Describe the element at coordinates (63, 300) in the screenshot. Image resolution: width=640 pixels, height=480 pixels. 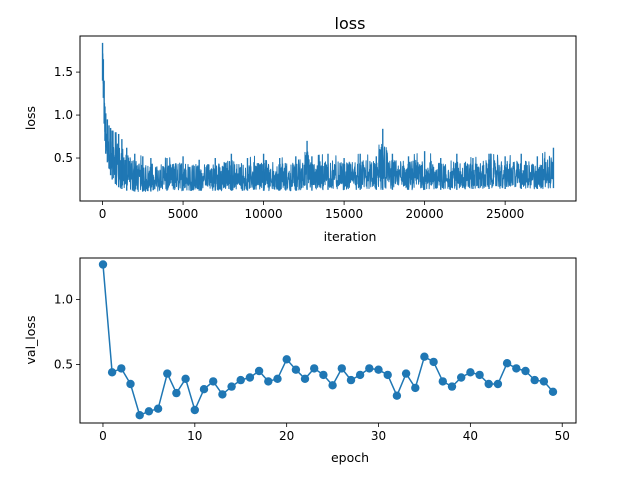
I see `val-loss-y-tick-label: 1.0` at that location.